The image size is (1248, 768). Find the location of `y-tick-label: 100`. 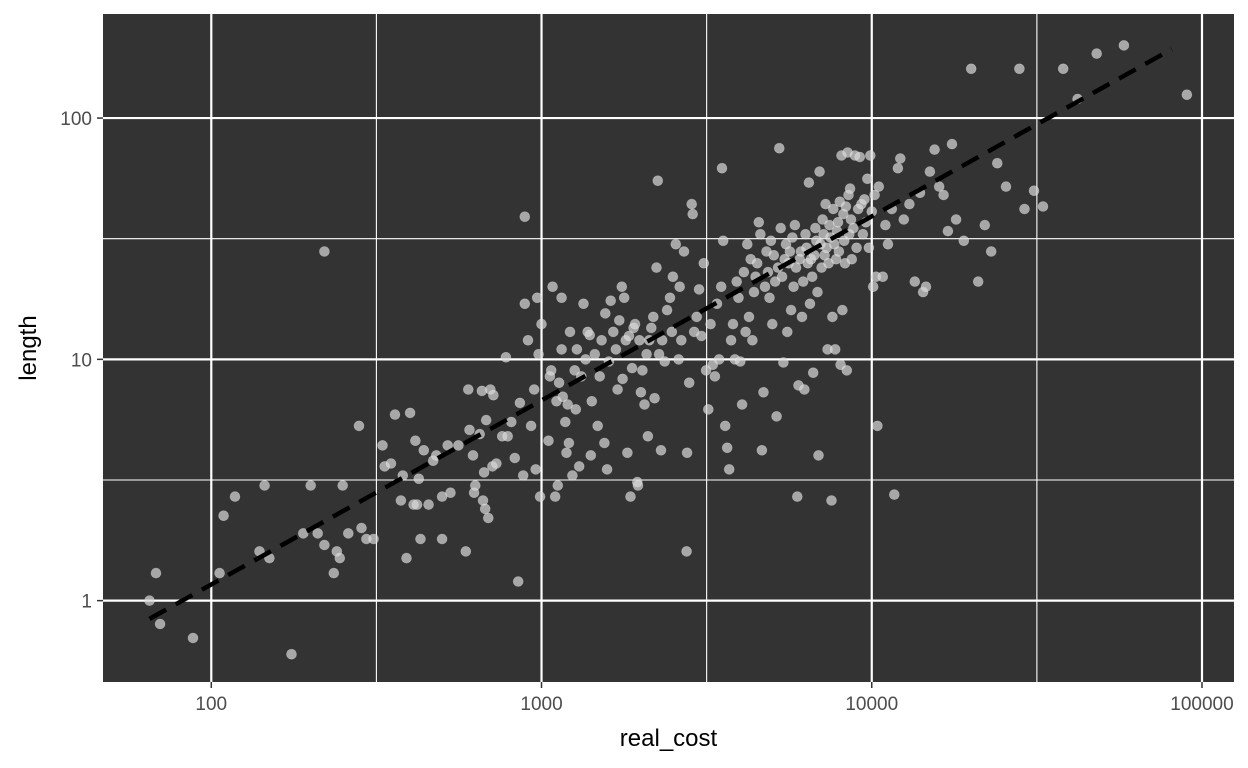

y-tick-label: 100 is located at coordinates (76, 119).